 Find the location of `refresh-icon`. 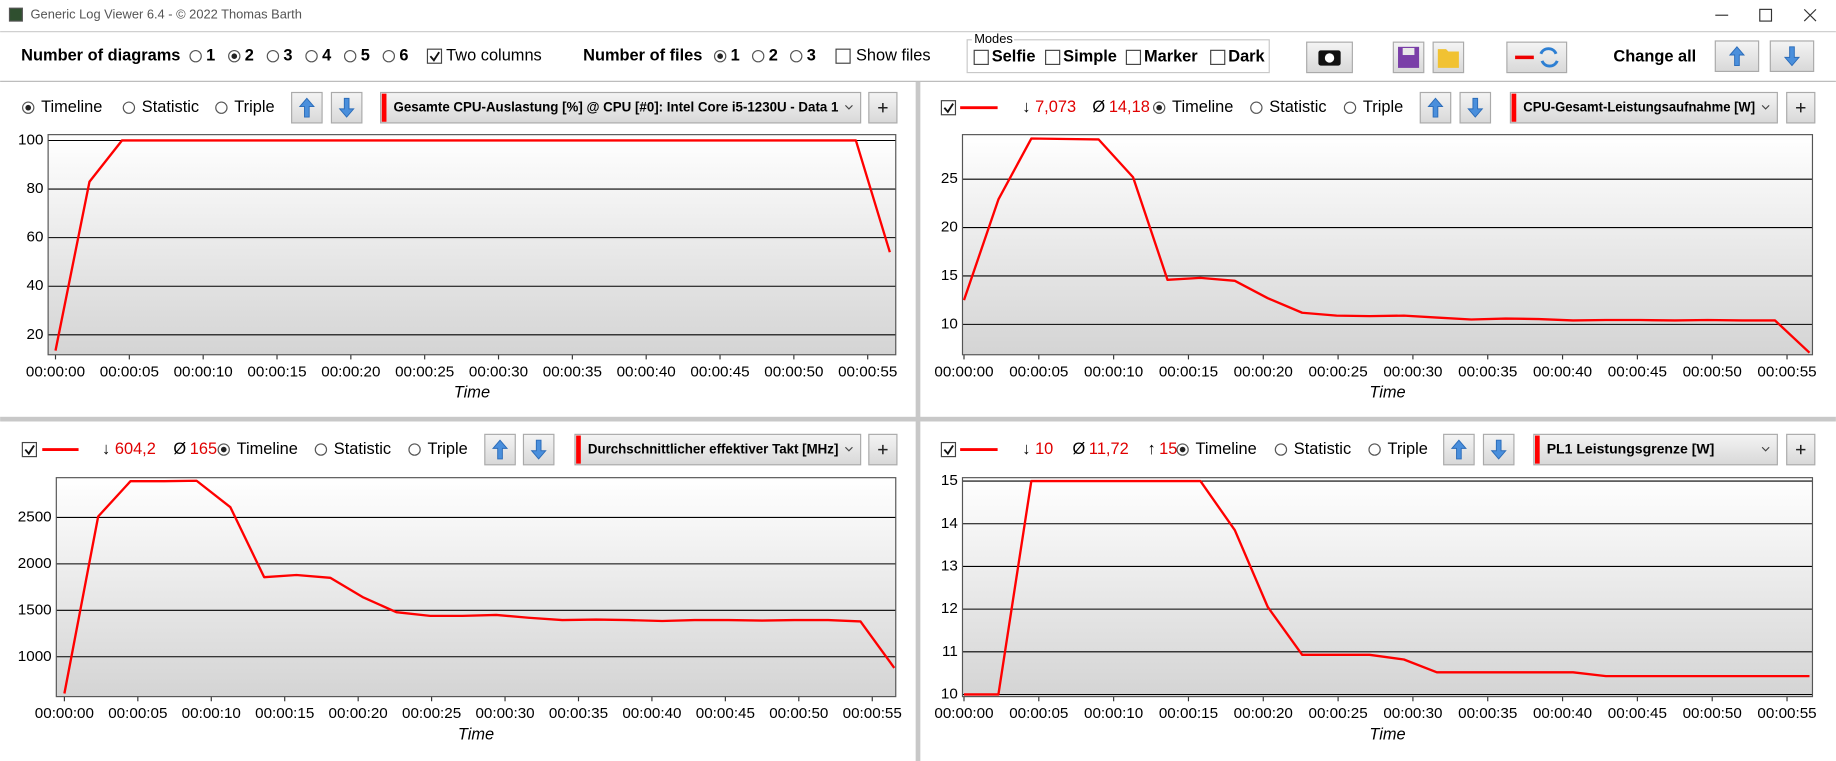

refresh-icon is located at coordinates (1549, 57).